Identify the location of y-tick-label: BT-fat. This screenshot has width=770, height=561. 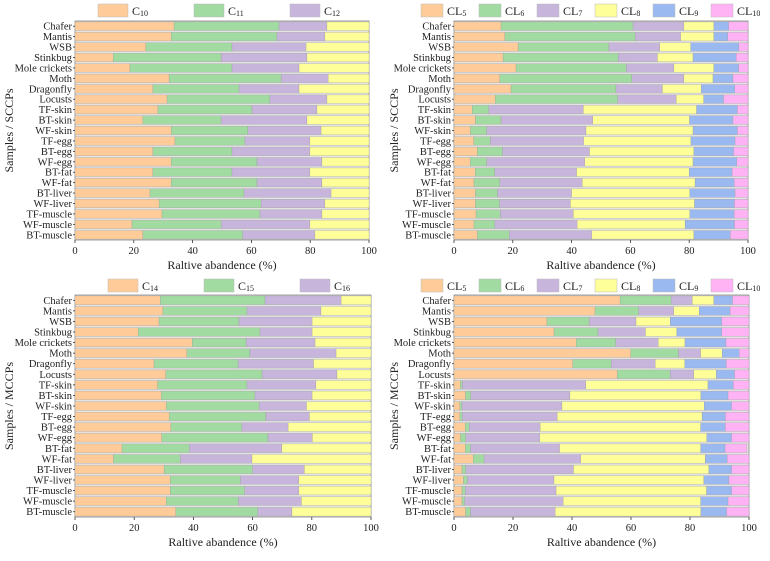
(437, 449).